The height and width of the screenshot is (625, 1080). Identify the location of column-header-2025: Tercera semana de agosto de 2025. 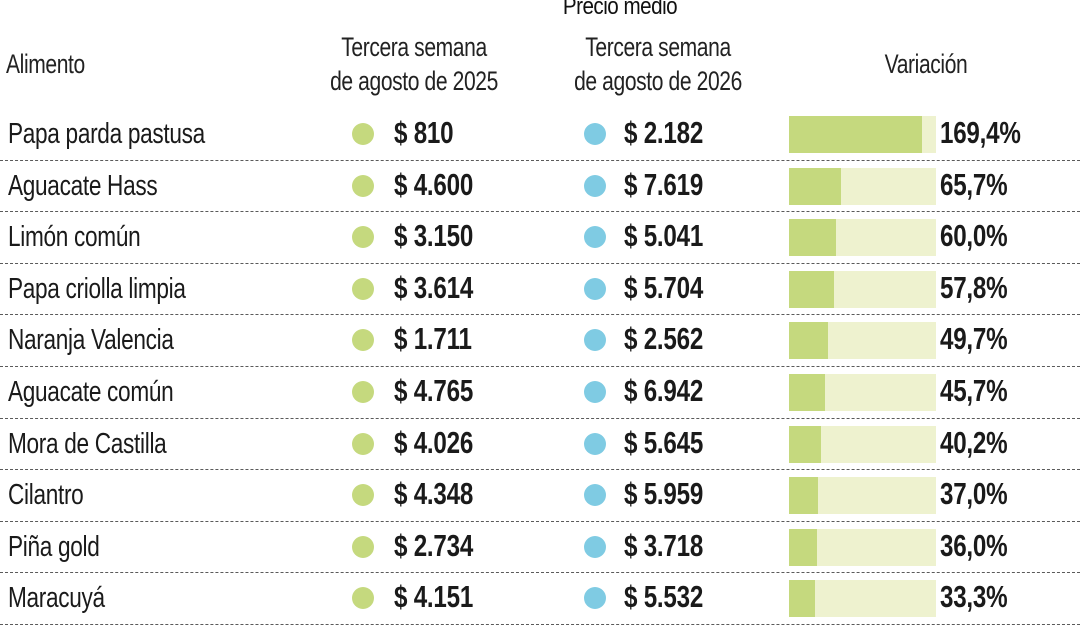
(414, 64).